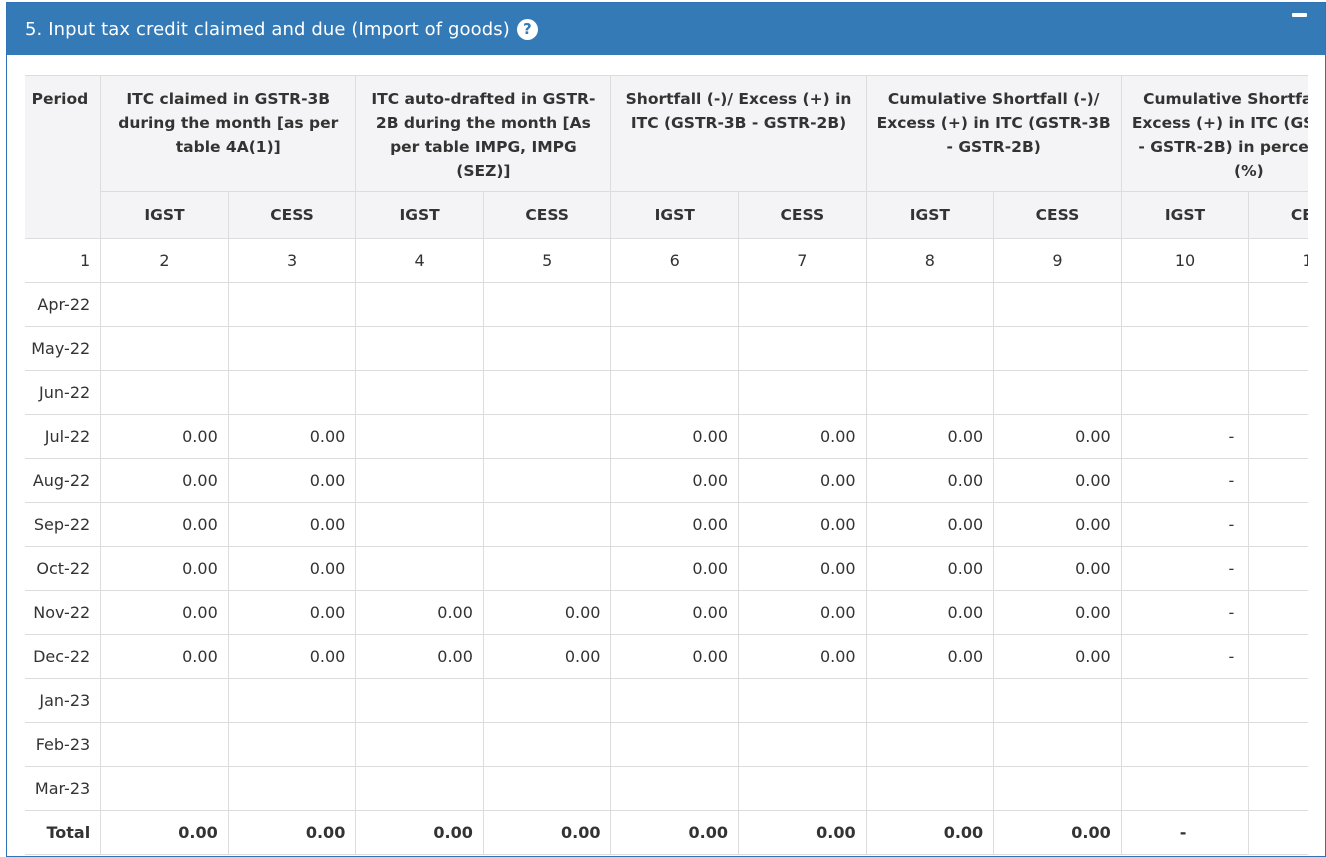 The height and width of the screenshot is (857, 1326). I want to click on help-icon: ?, so click(527, 29).